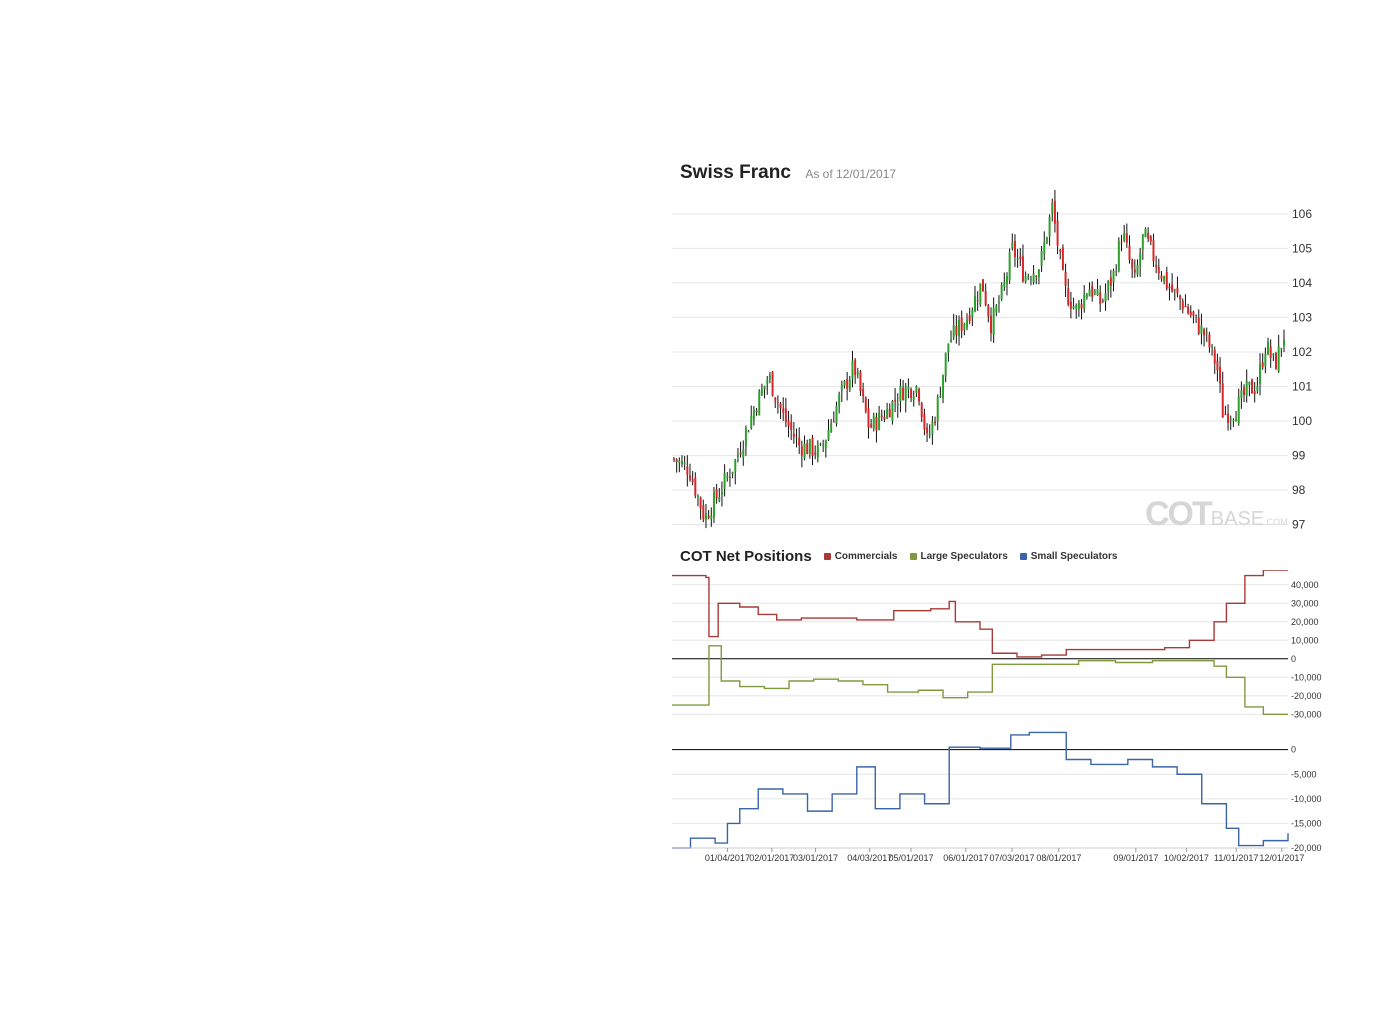  What do you see at coordinates (1302, 421) in the screenshot?
I see `price-y-tick-label: 100` at bounding box center [1302, 421].